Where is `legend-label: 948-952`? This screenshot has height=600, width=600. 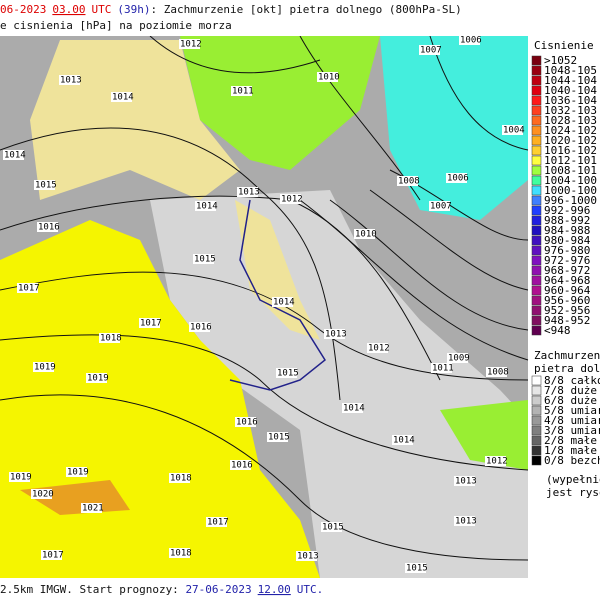
legend-label: 948-952 is located at coordinates (567, 320).